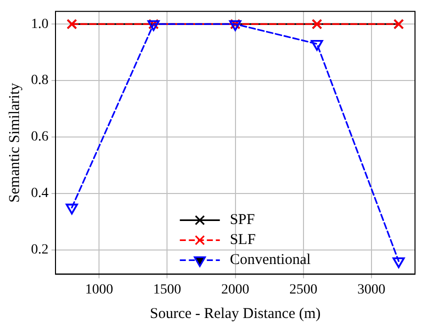 The height and width of the screenshot is (329, 423). I want to click on x-axis-title: Source - Relay Distance (m), so click(235, 314).